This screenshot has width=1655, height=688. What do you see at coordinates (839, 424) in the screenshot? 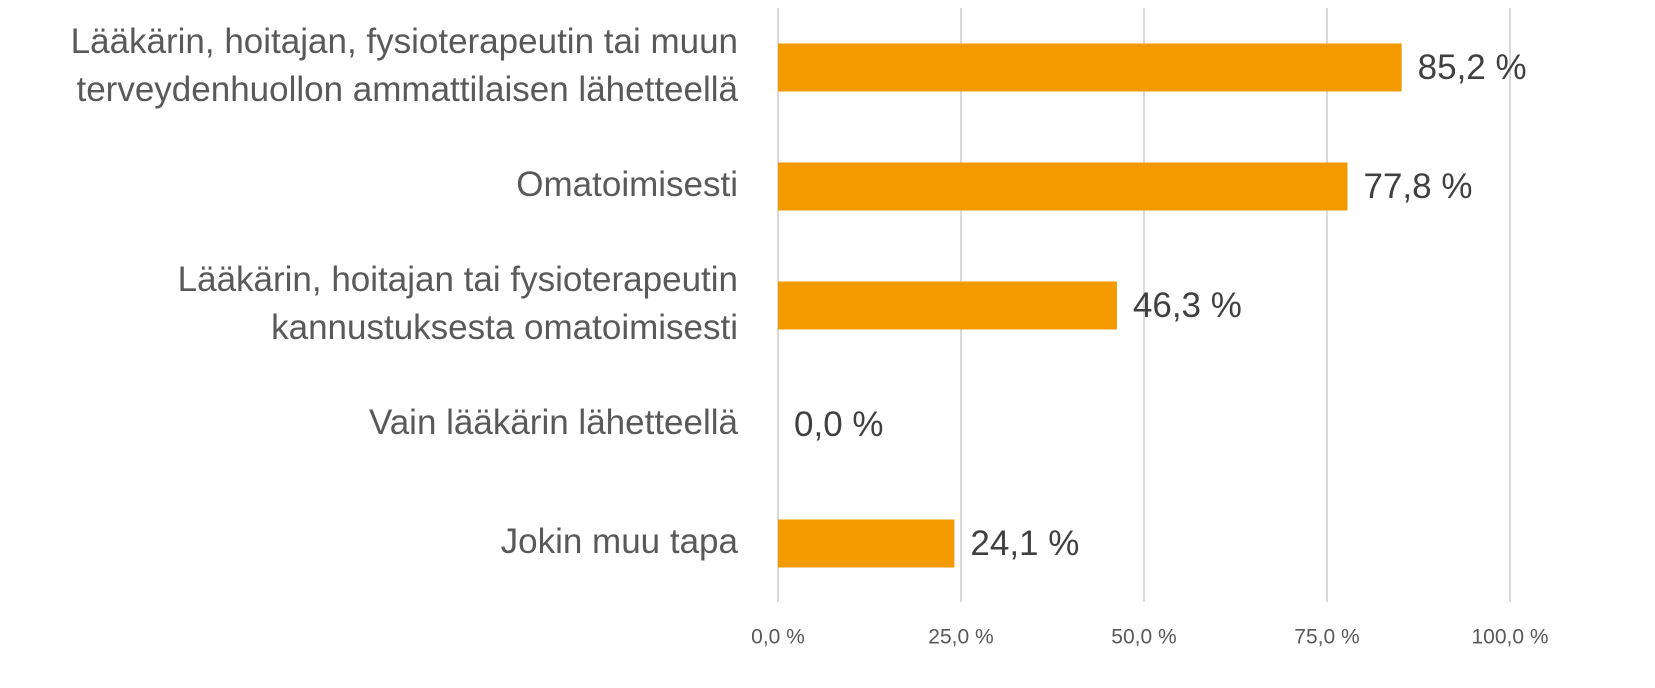
I see `value-label: 0,0 %` at bounding box center [839, 424].